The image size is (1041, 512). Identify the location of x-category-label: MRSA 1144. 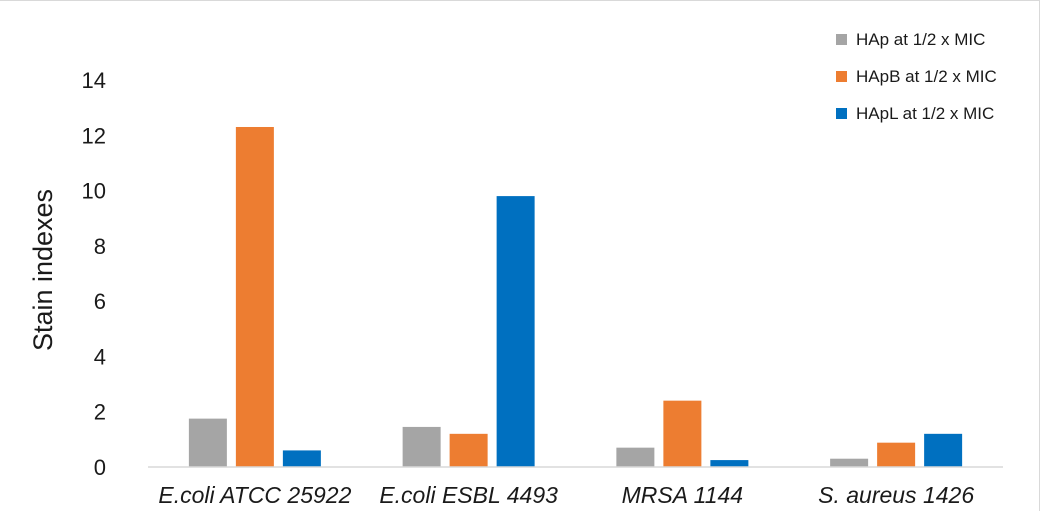
(682, 495).